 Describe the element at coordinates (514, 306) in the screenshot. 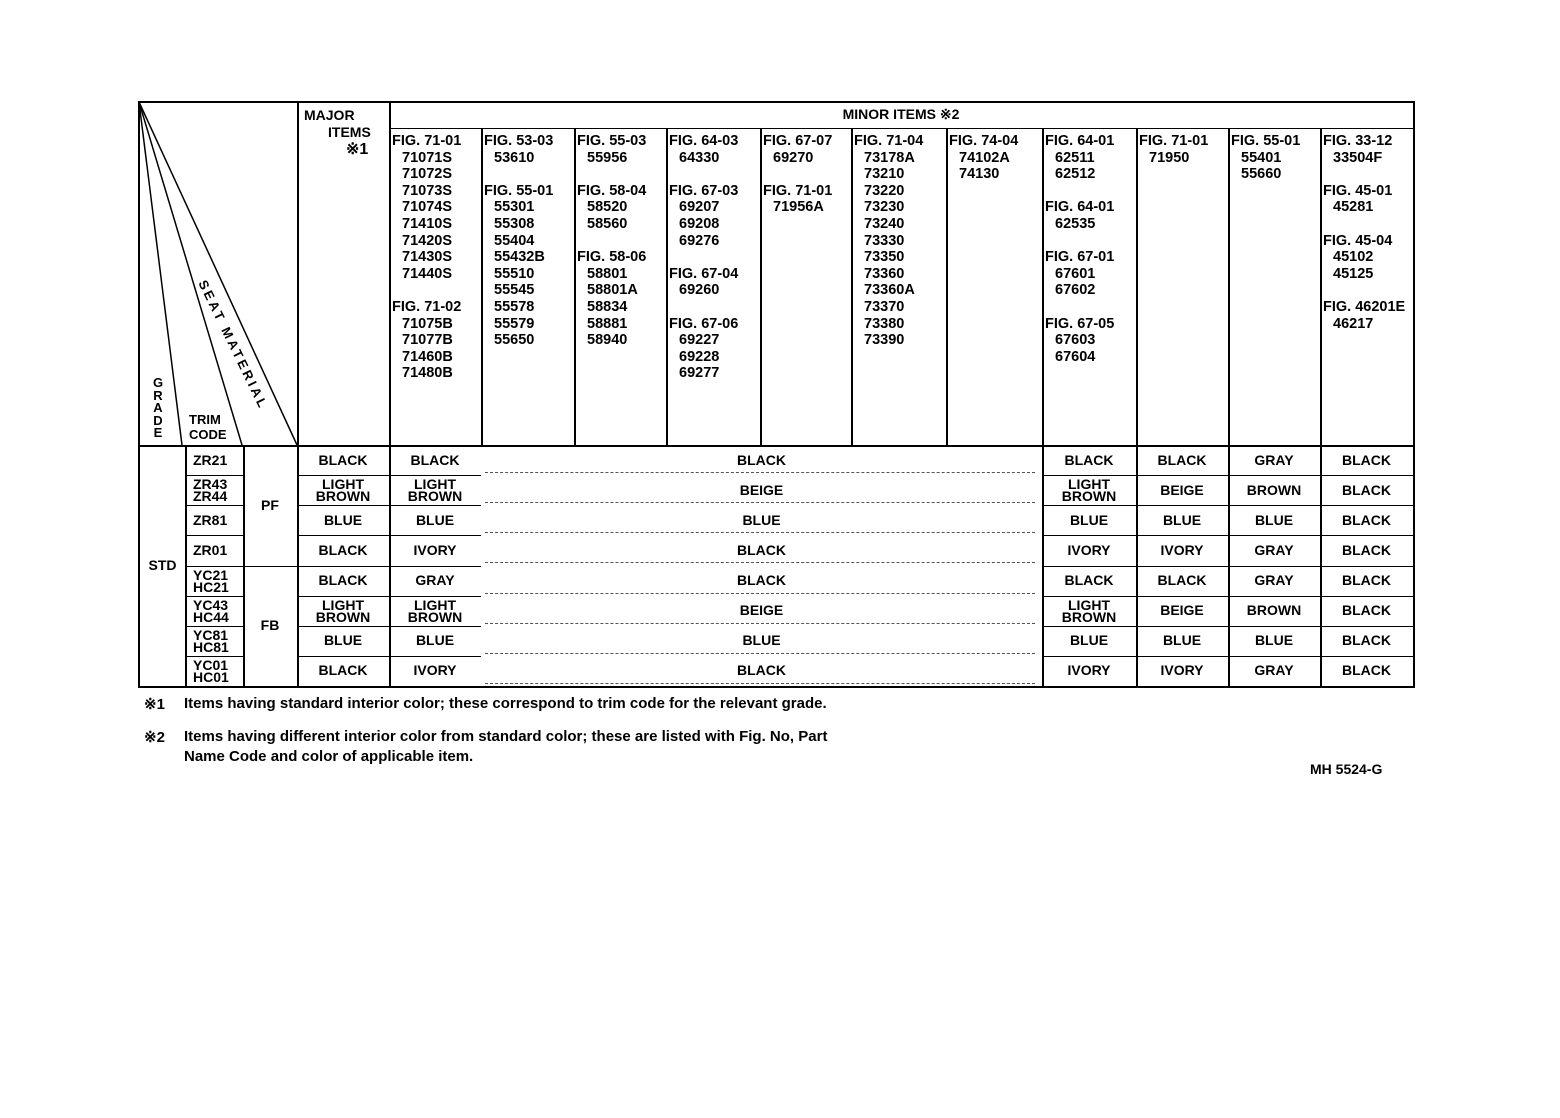

I see `part-number: 55578` at that location.